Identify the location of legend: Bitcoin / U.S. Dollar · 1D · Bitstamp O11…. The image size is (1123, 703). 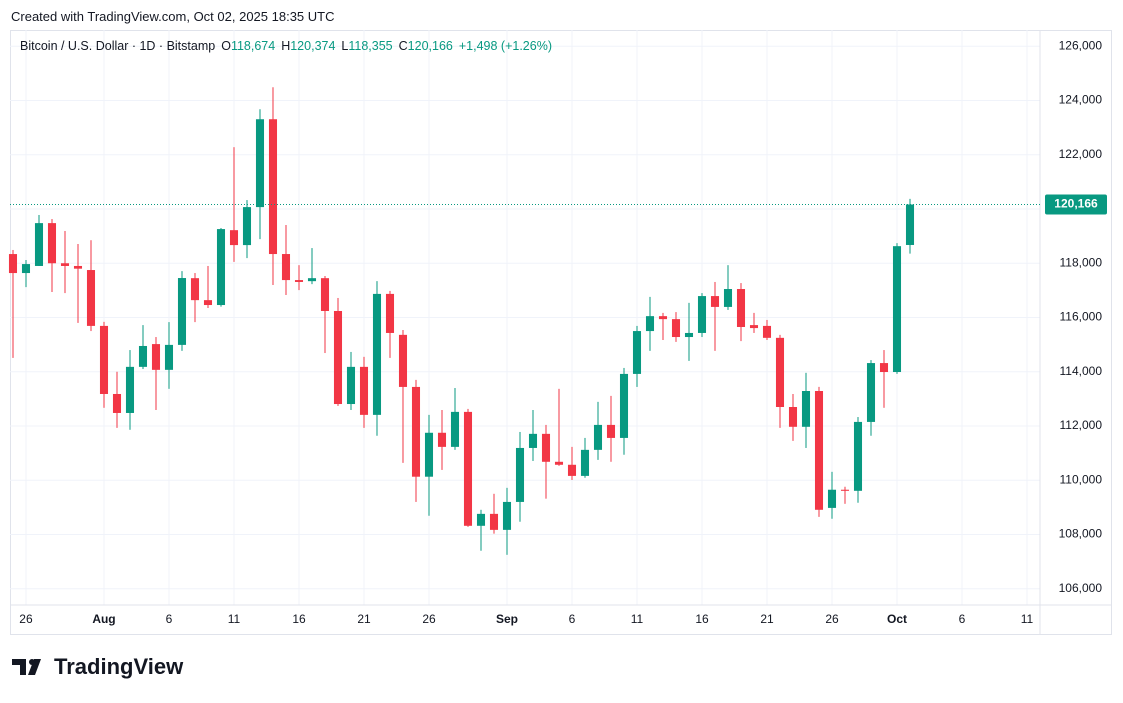
(289, 46).